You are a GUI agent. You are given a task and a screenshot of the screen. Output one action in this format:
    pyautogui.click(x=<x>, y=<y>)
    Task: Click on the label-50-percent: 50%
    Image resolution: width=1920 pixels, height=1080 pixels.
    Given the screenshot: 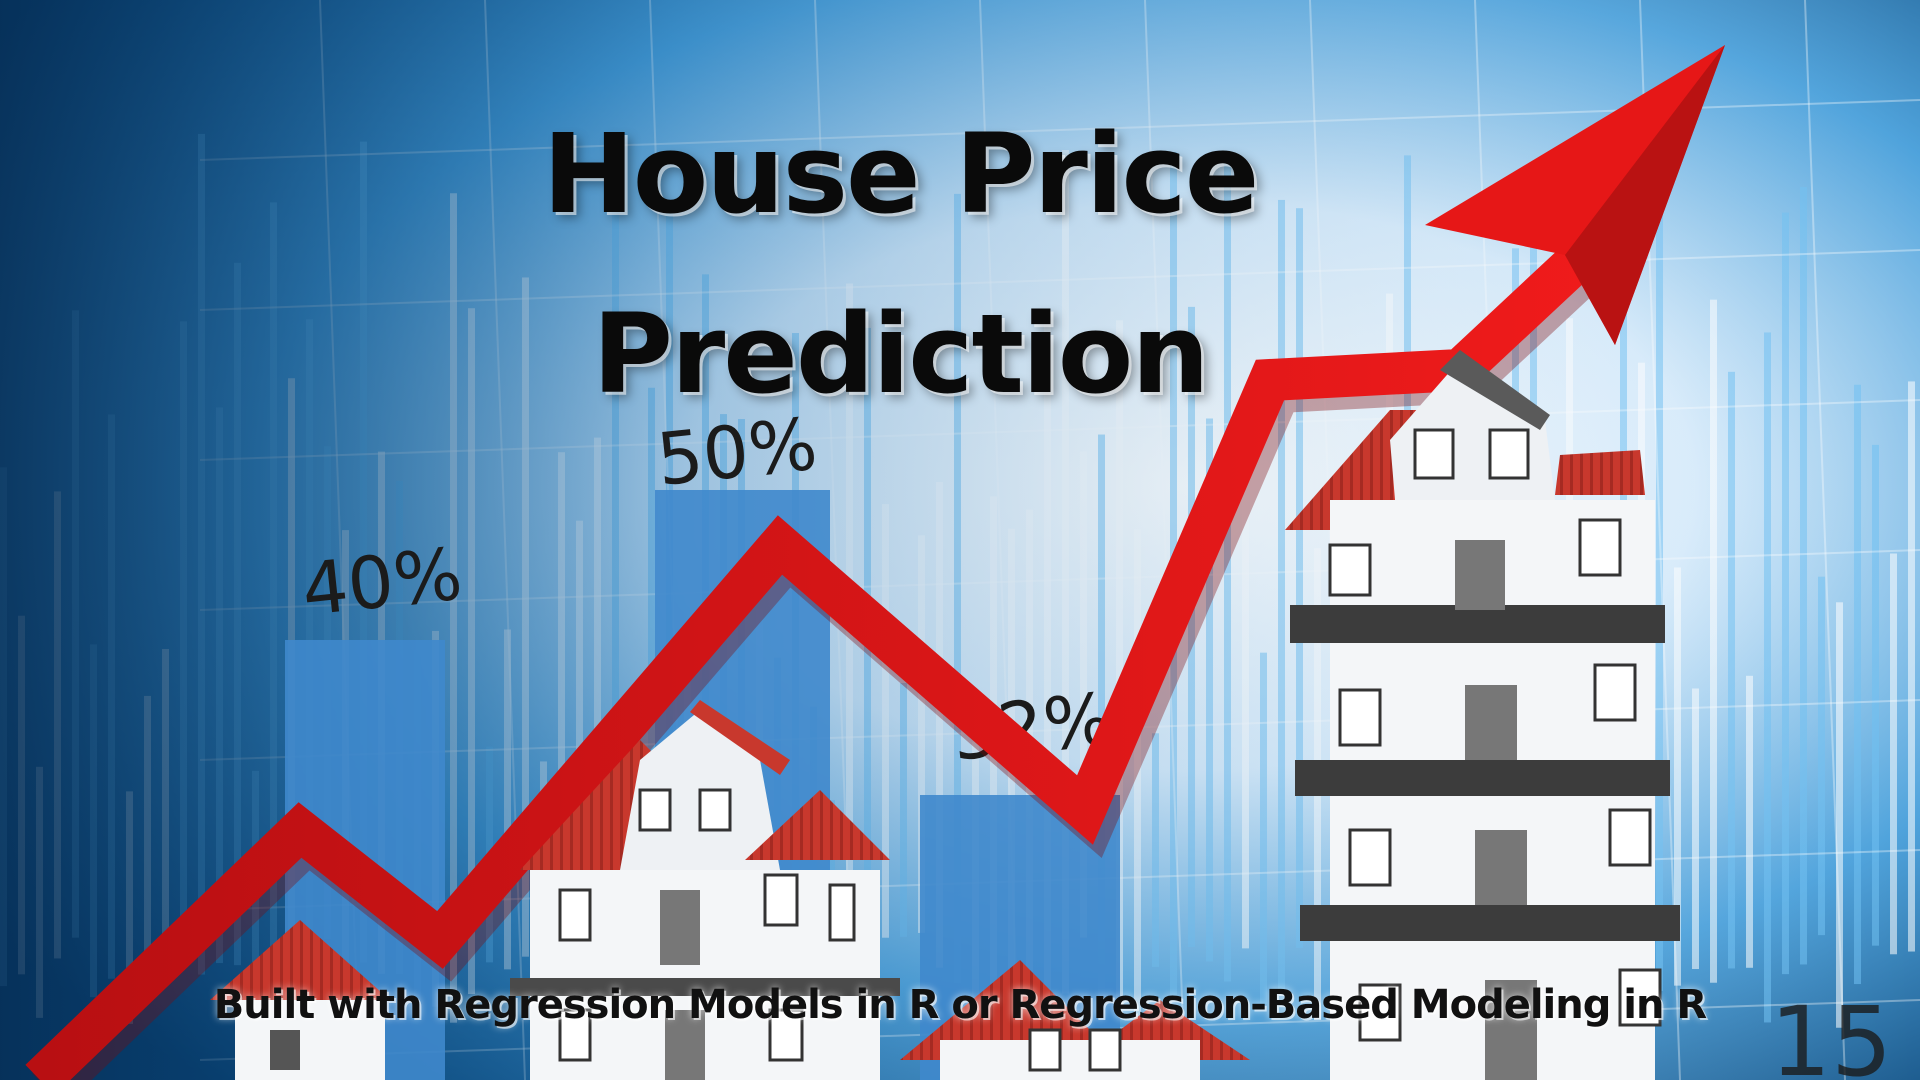 What is the action you would take?
    pyautogui.click(x=737, y=452)
    